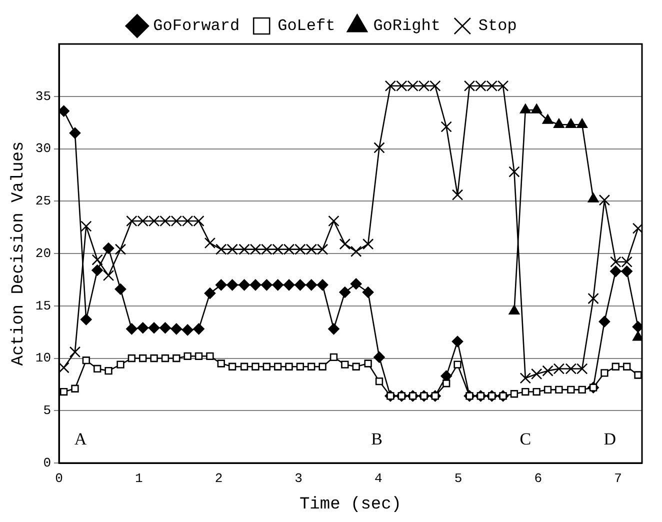 This screenshot has height=522, width=662. I want to click on annotation: D, so click(610, 438).